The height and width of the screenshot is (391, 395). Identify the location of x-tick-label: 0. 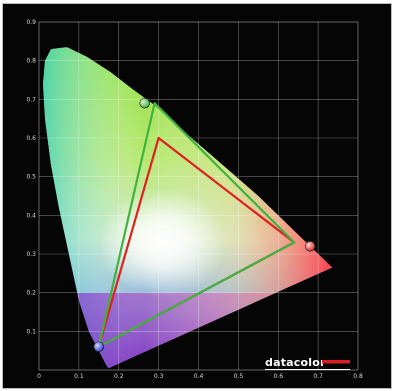
(39, 376).